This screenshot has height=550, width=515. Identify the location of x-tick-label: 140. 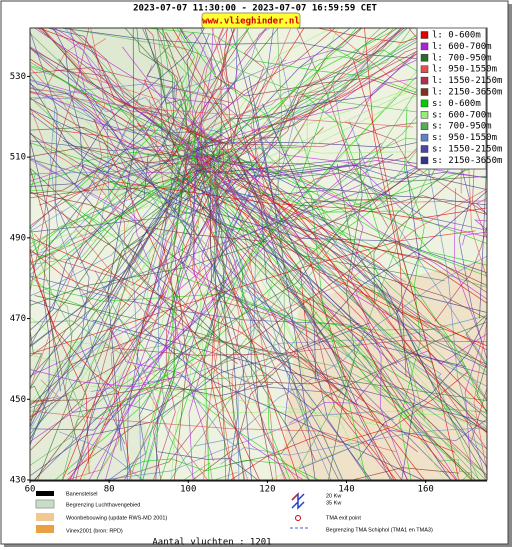
(346, 490).